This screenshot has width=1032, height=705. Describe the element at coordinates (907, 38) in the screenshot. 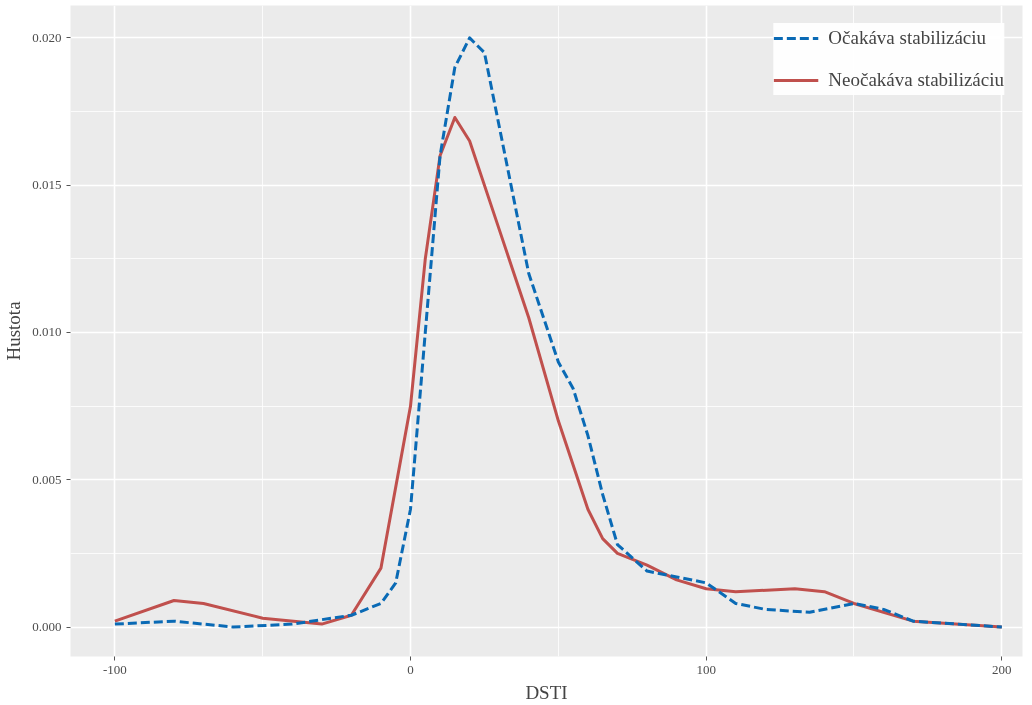

I see `legend-label: Očakáva stabilizáciu` at that location.